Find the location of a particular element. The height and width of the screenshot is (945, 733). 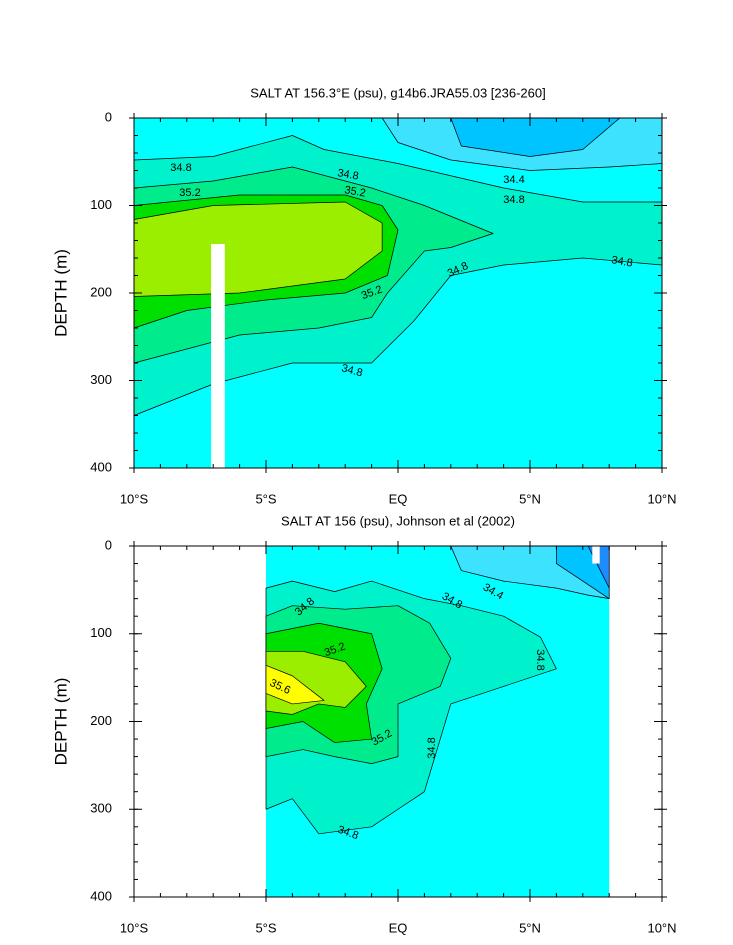

contour-label: 34.4 is located at coordinates (513, 180).